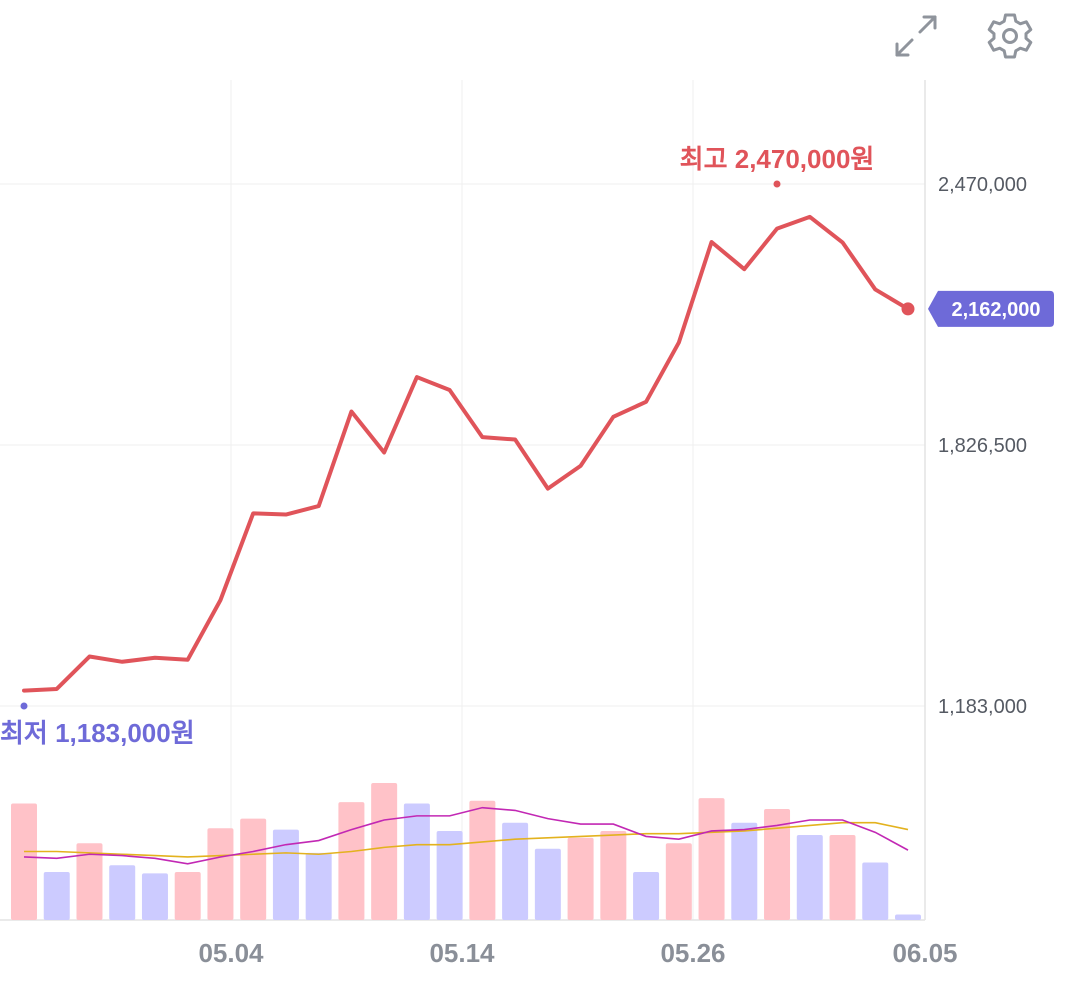  Describe the element at coordinates (462, 953) in the screenshot. I see `x-tick-label: 05.14` at that location.